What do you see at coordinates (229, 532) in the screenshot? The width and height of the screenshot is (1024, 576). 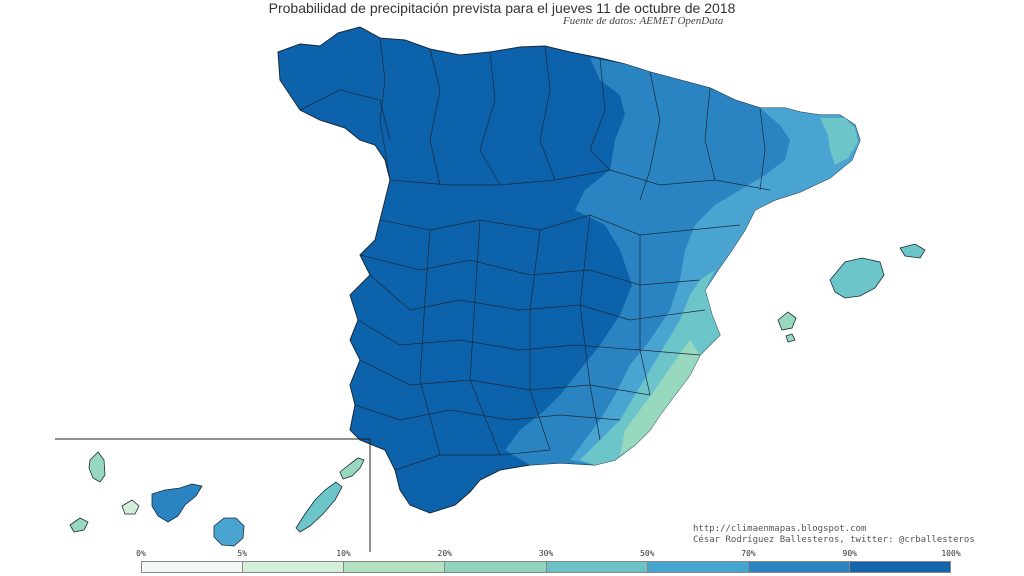 I see `gran-canaria` at bounding box center [229, 532].